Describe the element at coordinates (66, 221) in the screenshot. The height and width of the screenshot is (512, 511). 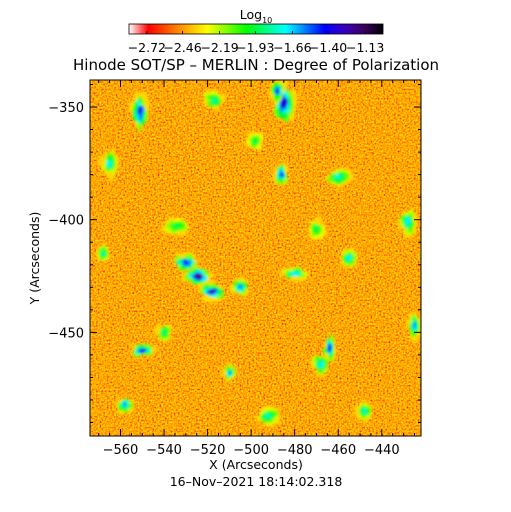
I see `y-tick-label: −400` at that location.